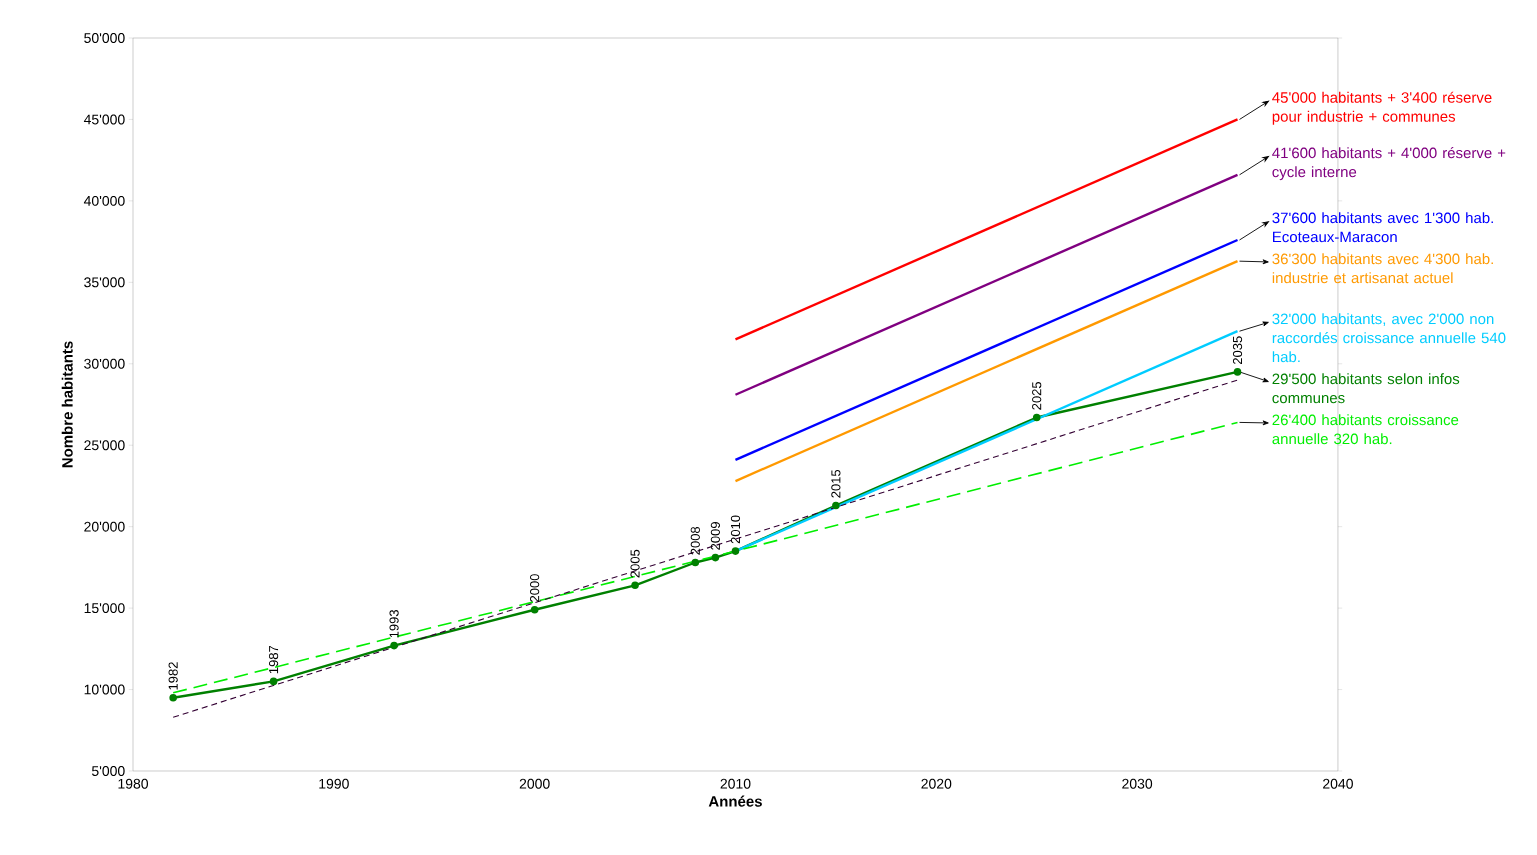 The width and height of the screenshot is (1537, 855). I want to click on x-tick-label: 2030, so click(1137, 783).